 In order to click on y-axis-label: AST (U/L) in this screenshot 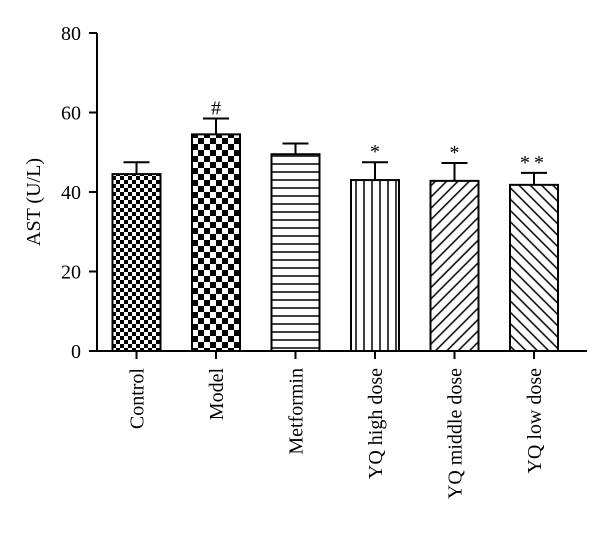, I will do `click(34, 202)`.